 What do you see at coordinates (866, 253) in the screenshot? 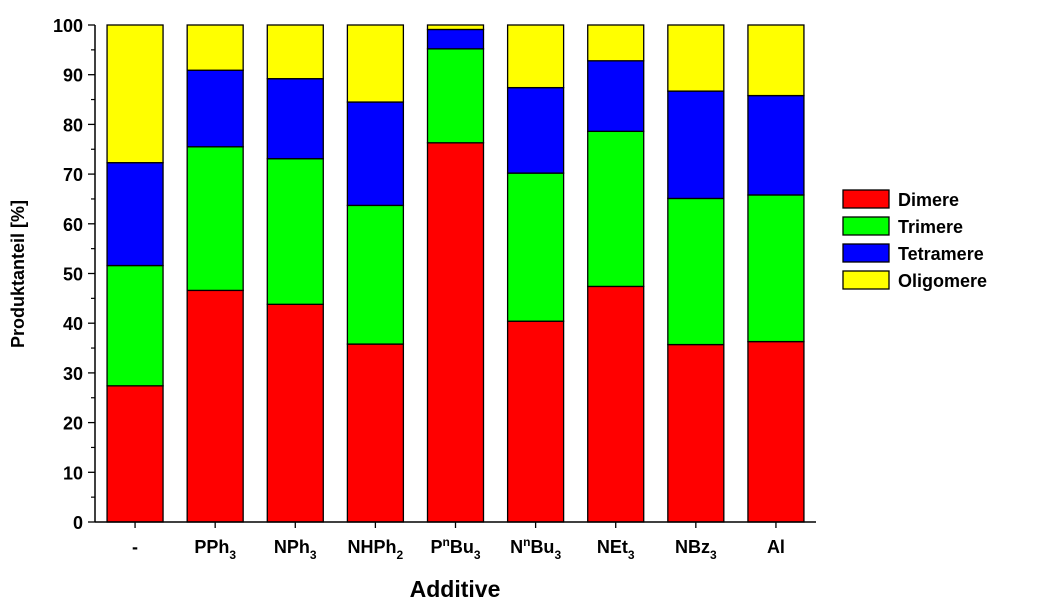
I see `legend-swatch-tetramere` at bounding box center [866, 253].